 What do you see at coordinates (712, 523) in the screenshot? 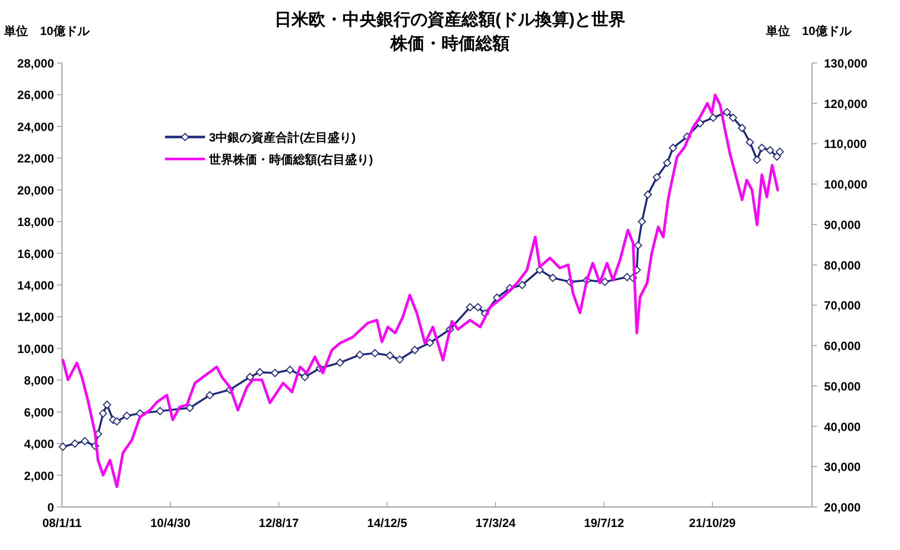
I see `x-tick-label: 21/10/29` at bounding box center [712, 523].